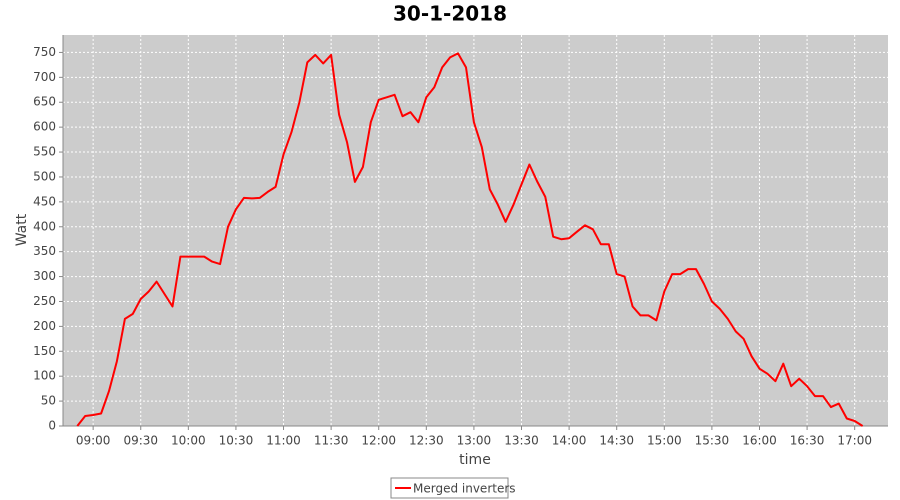  Describe the element at coordinates (44, 276) in the screenshot. I see `y-tick-label: 300` at that location.